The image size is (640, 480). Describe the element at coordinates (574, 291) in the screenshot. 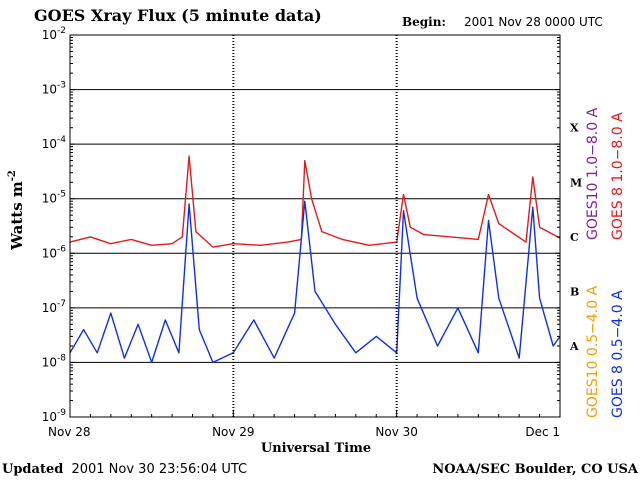

I see `flare-class-b: B` at that location.